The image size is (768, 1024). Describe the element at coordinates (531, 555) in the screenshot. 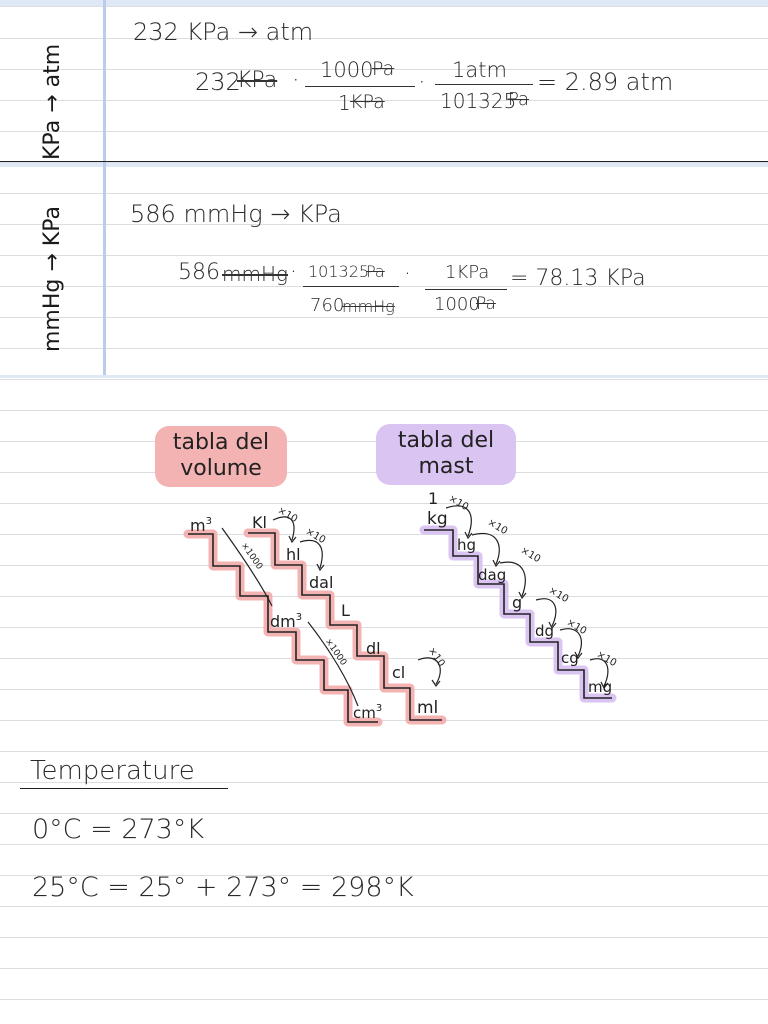

I see `label-x10-3: ×10` at that location.